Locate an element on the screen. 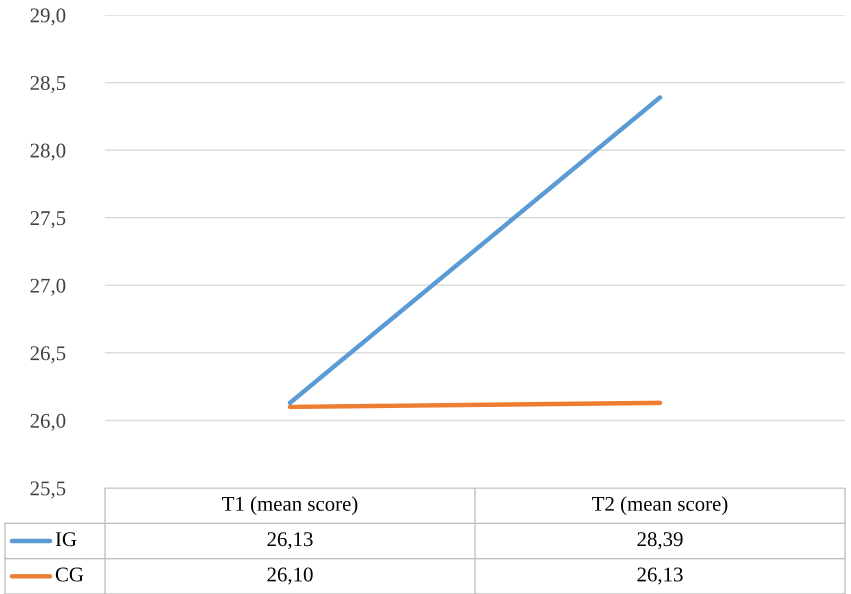 This screenshot has width=851, height=594. y-tick-label: 26,5 is located at coordinates (48, 355).